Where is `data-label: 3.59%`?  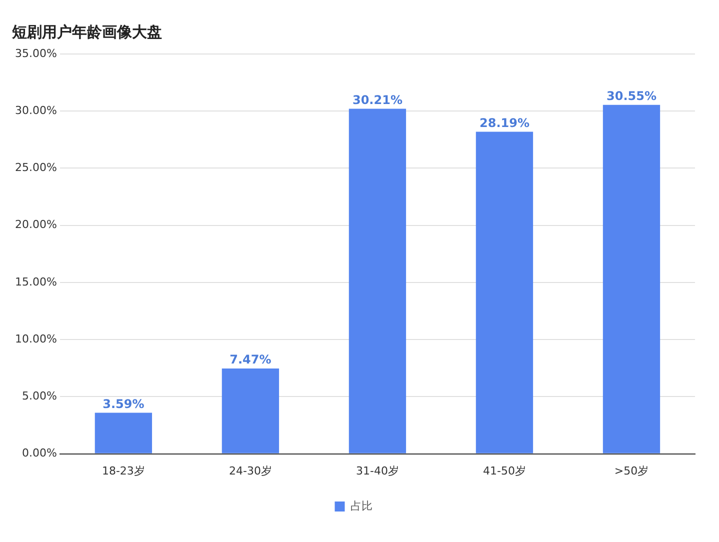
data-label: 3.59% is located at coordinates (123, 403).